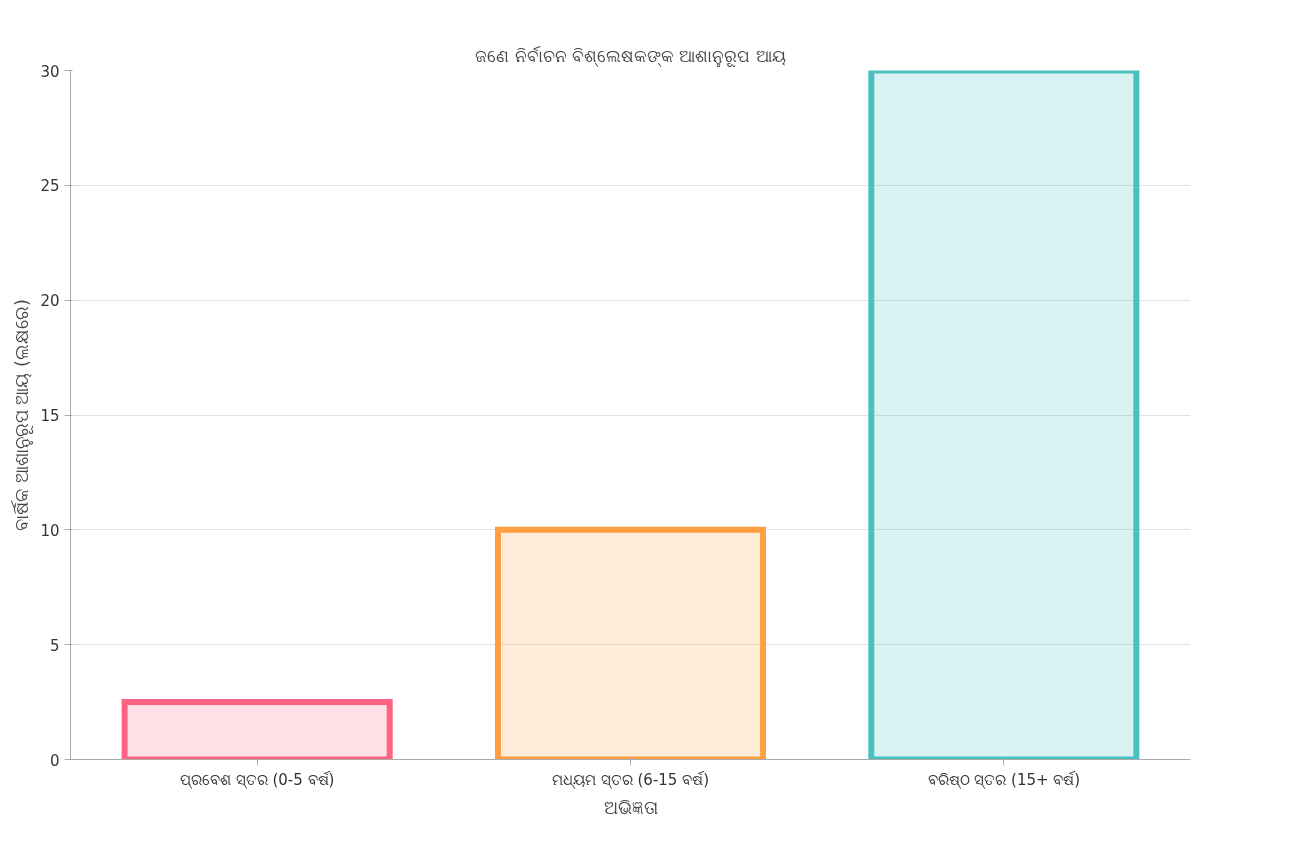 The height and width of the screenshot is (858, 1290). Describe the element at coordinates (54, 760) in the screenshot. I see `y-tick-label: 0` at that location.